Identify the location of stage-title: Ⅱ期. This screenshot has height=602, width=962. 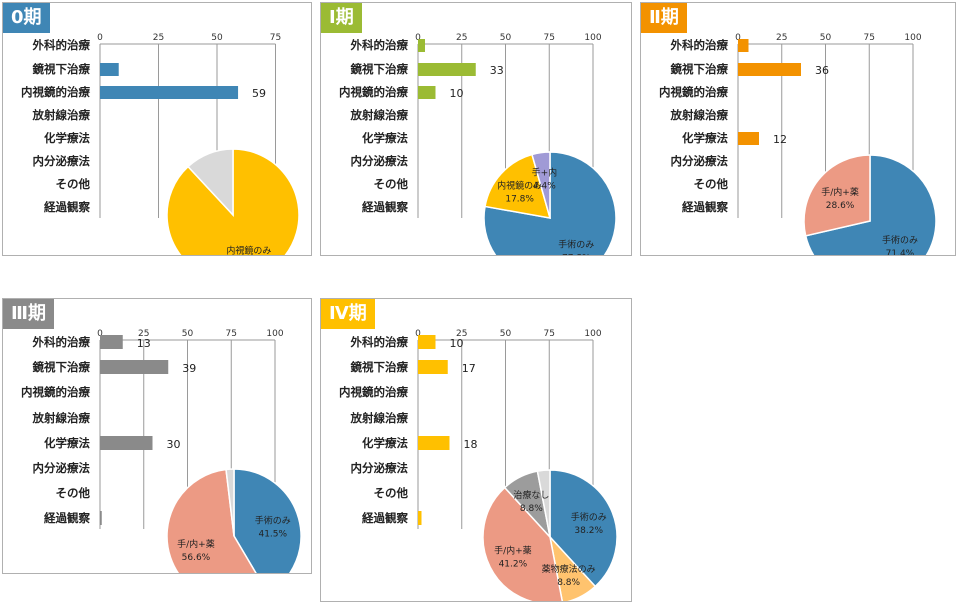
(664, 18).